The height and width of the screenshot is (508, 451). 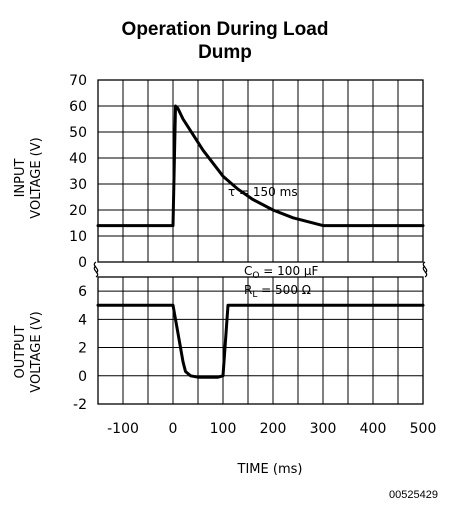 I want to click on input-y-tick-label: 20, so click(x=78, y=211).